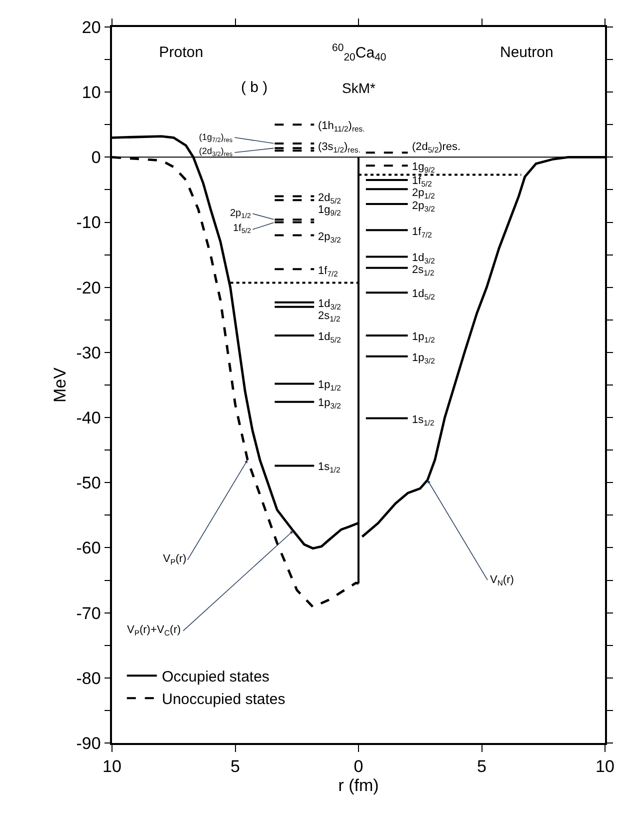 The height and width of the screenshot is (815, 621). What do you see at coordinates (174, 559) in the screenshot?
I see `annotation: V$_{P}$(r)` at bounding box center [174, 559].